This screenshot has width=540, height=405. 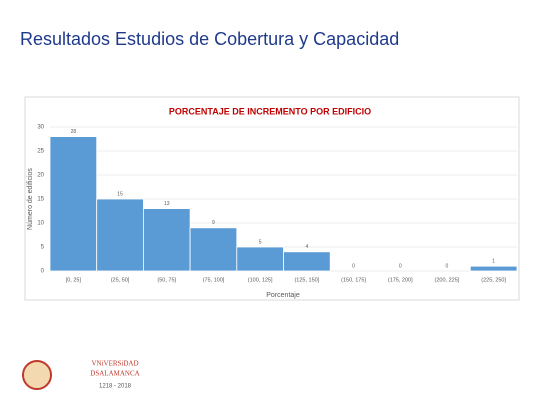 I want to click on logo-city: DSALAMANCA, so click(x=114, y=374).